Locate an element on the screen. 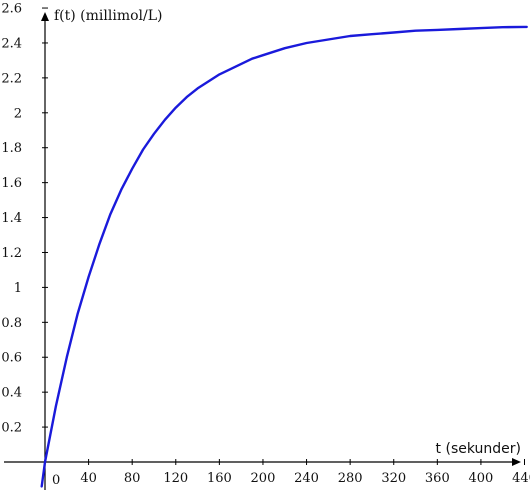  x-tick-label: 360 is located at coordinates (437, 478).